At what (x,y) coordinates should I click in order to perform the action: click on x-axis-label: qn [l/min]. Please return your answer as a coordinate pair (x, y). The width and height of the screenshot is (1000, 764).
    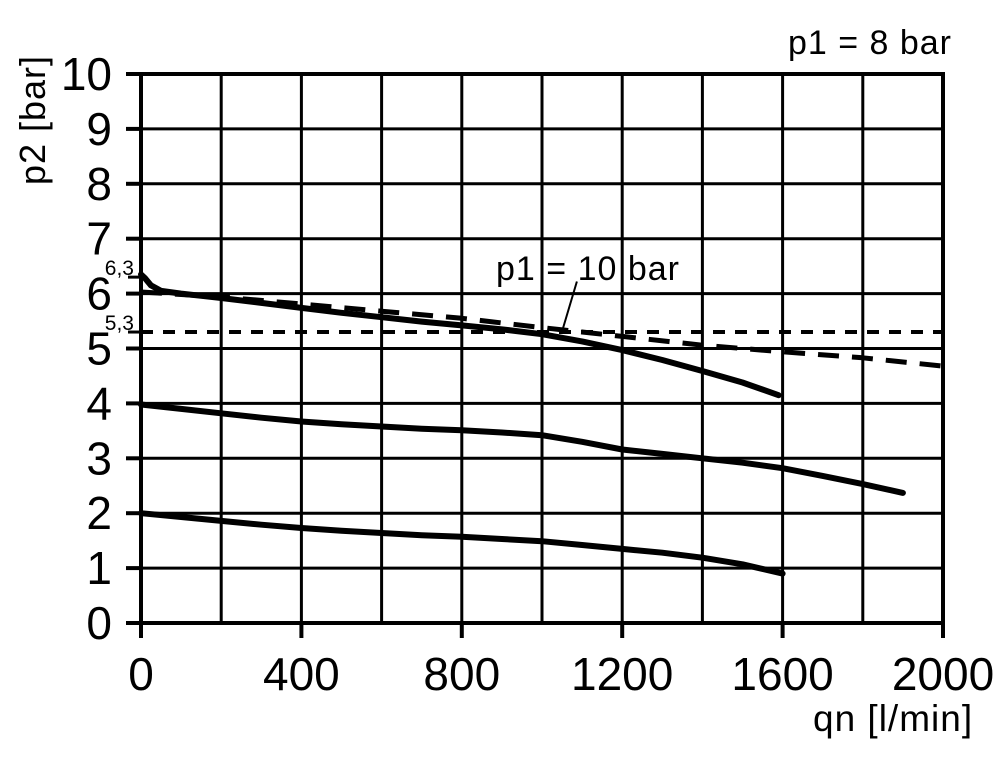
    Looking at the image, I should click on (893, 718).